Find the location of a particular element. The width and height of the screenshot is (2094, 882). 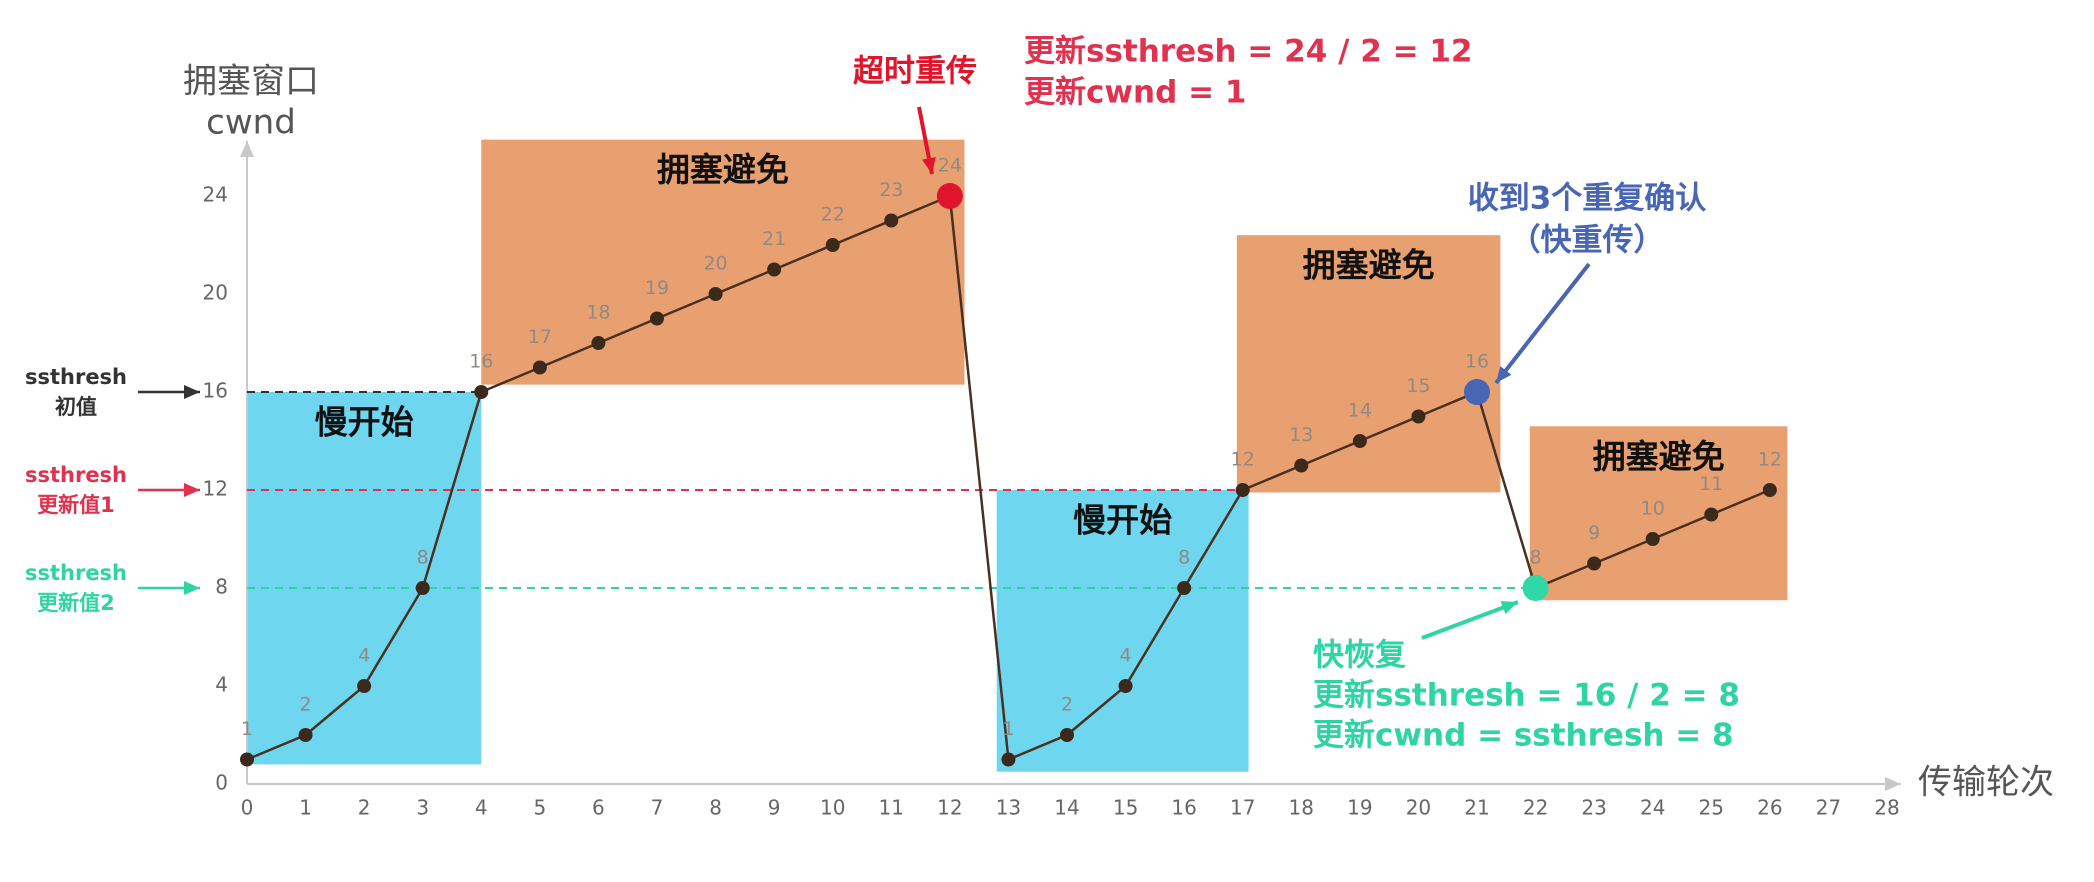

x-tick-label: 13 is located at coordinates (1008, 808).